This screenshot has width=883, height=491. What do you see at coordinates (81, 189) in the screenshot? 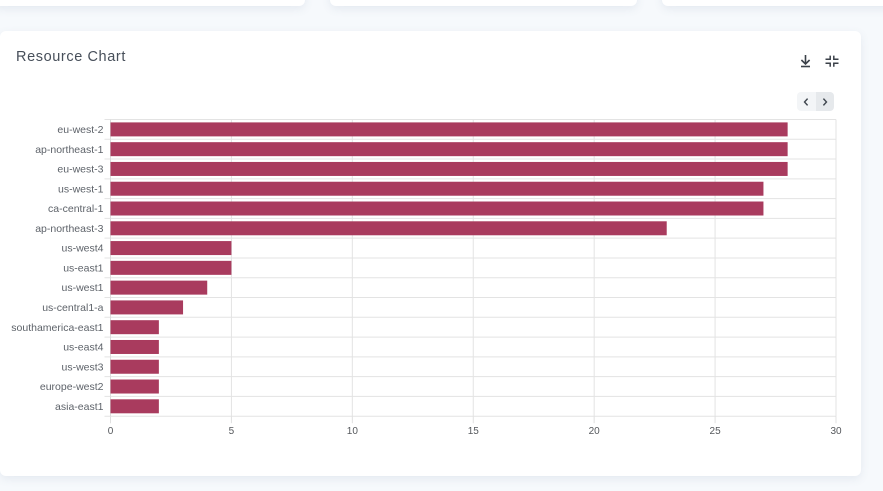
I see `svg-text: us-west-1` at bounding box center [81, 189].